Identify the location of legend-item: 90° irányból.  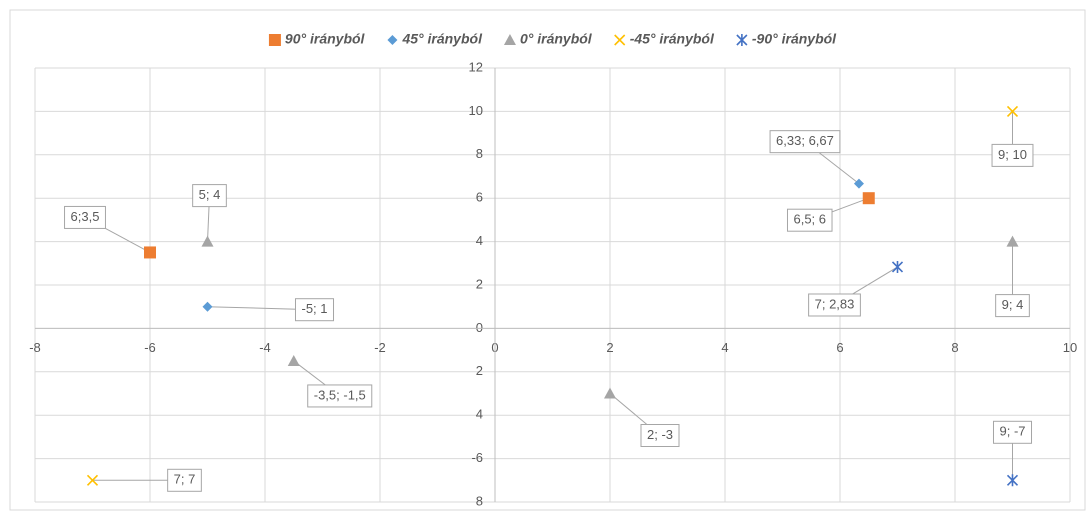
(317, 39).